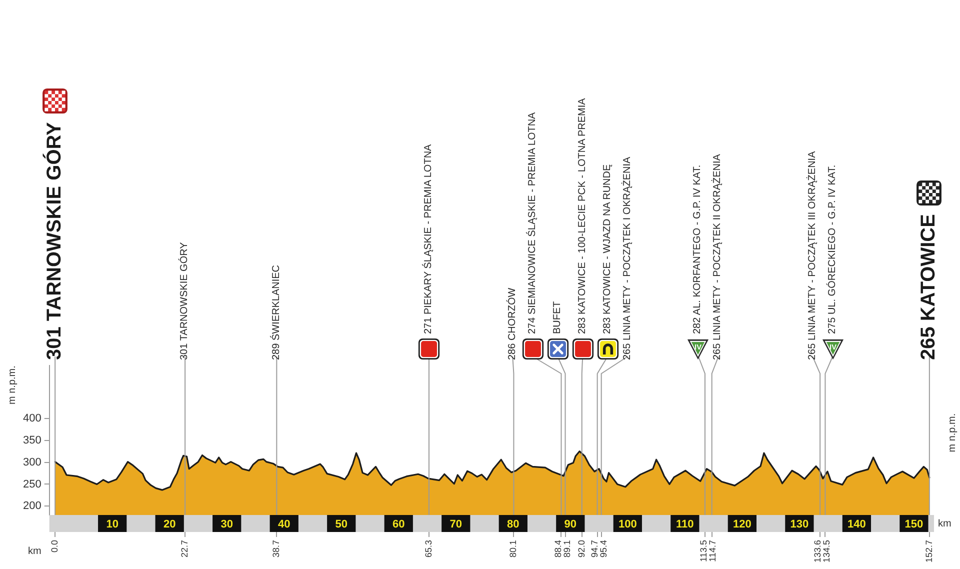 The height and width of the screenshot is (569, 960). I want to click on ref-line-label: 283 KATOWICE - WJAZD NA RUNDĘ, so click(608, 249).